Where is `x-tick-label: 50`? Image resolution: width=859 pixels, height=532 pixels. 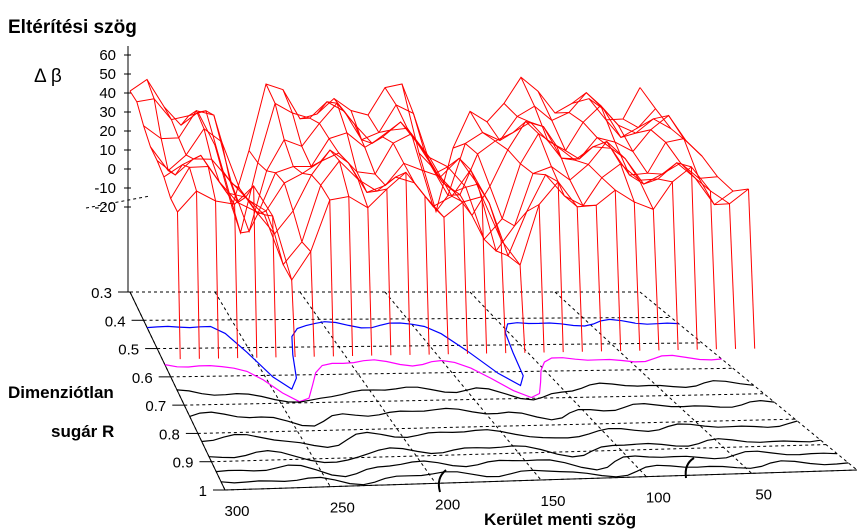
x-tick-label: 50 is located at coordinates (763, 494).